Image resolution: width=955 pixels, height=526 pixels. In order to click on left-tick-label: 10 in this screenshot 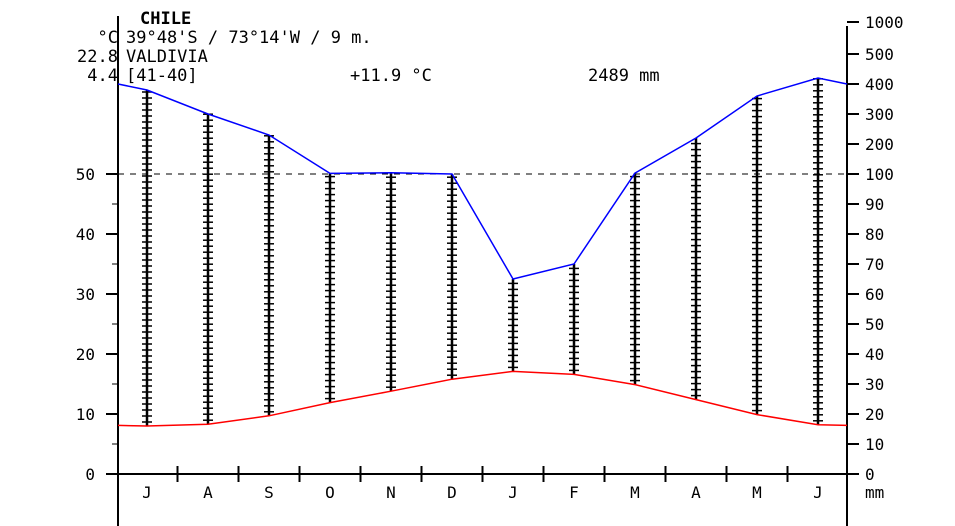, I will do `click(85, 414)`.